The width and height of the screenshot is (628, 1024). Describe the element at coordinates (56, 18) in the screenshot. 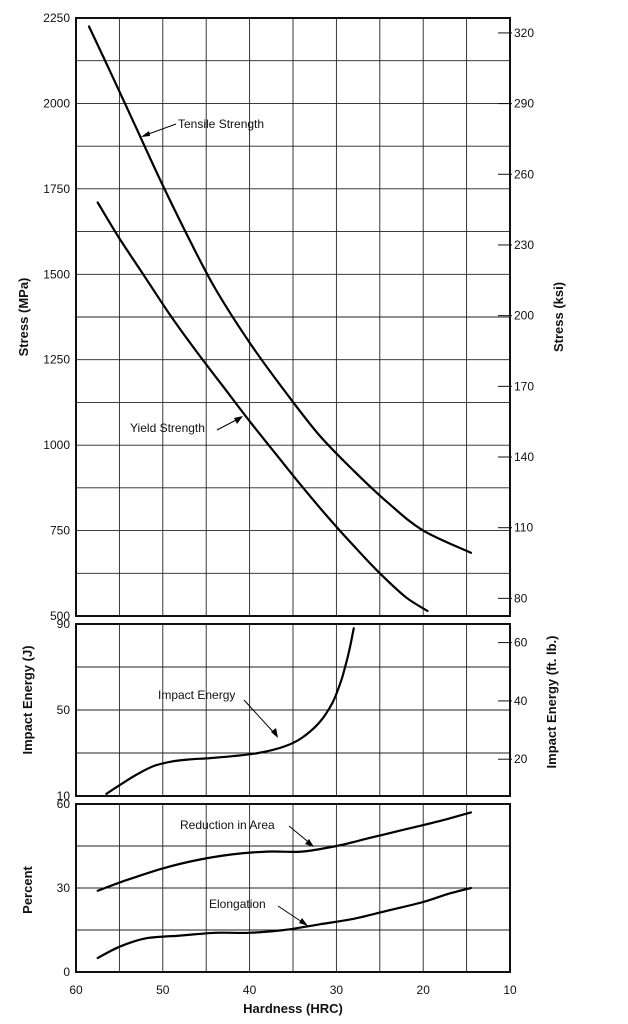

I see `stress-mpa-tick-label: 2250` at that location.